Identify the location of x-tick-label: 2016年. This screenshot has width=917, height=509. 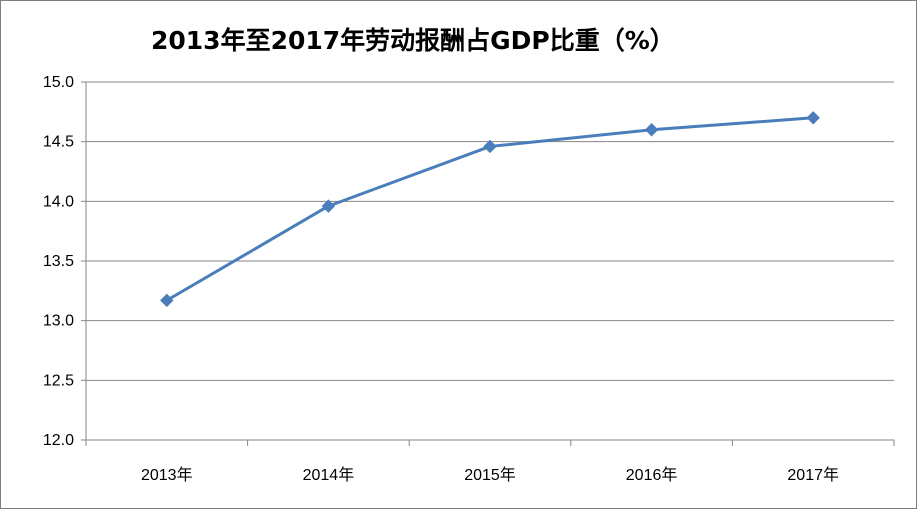
(652, 475).